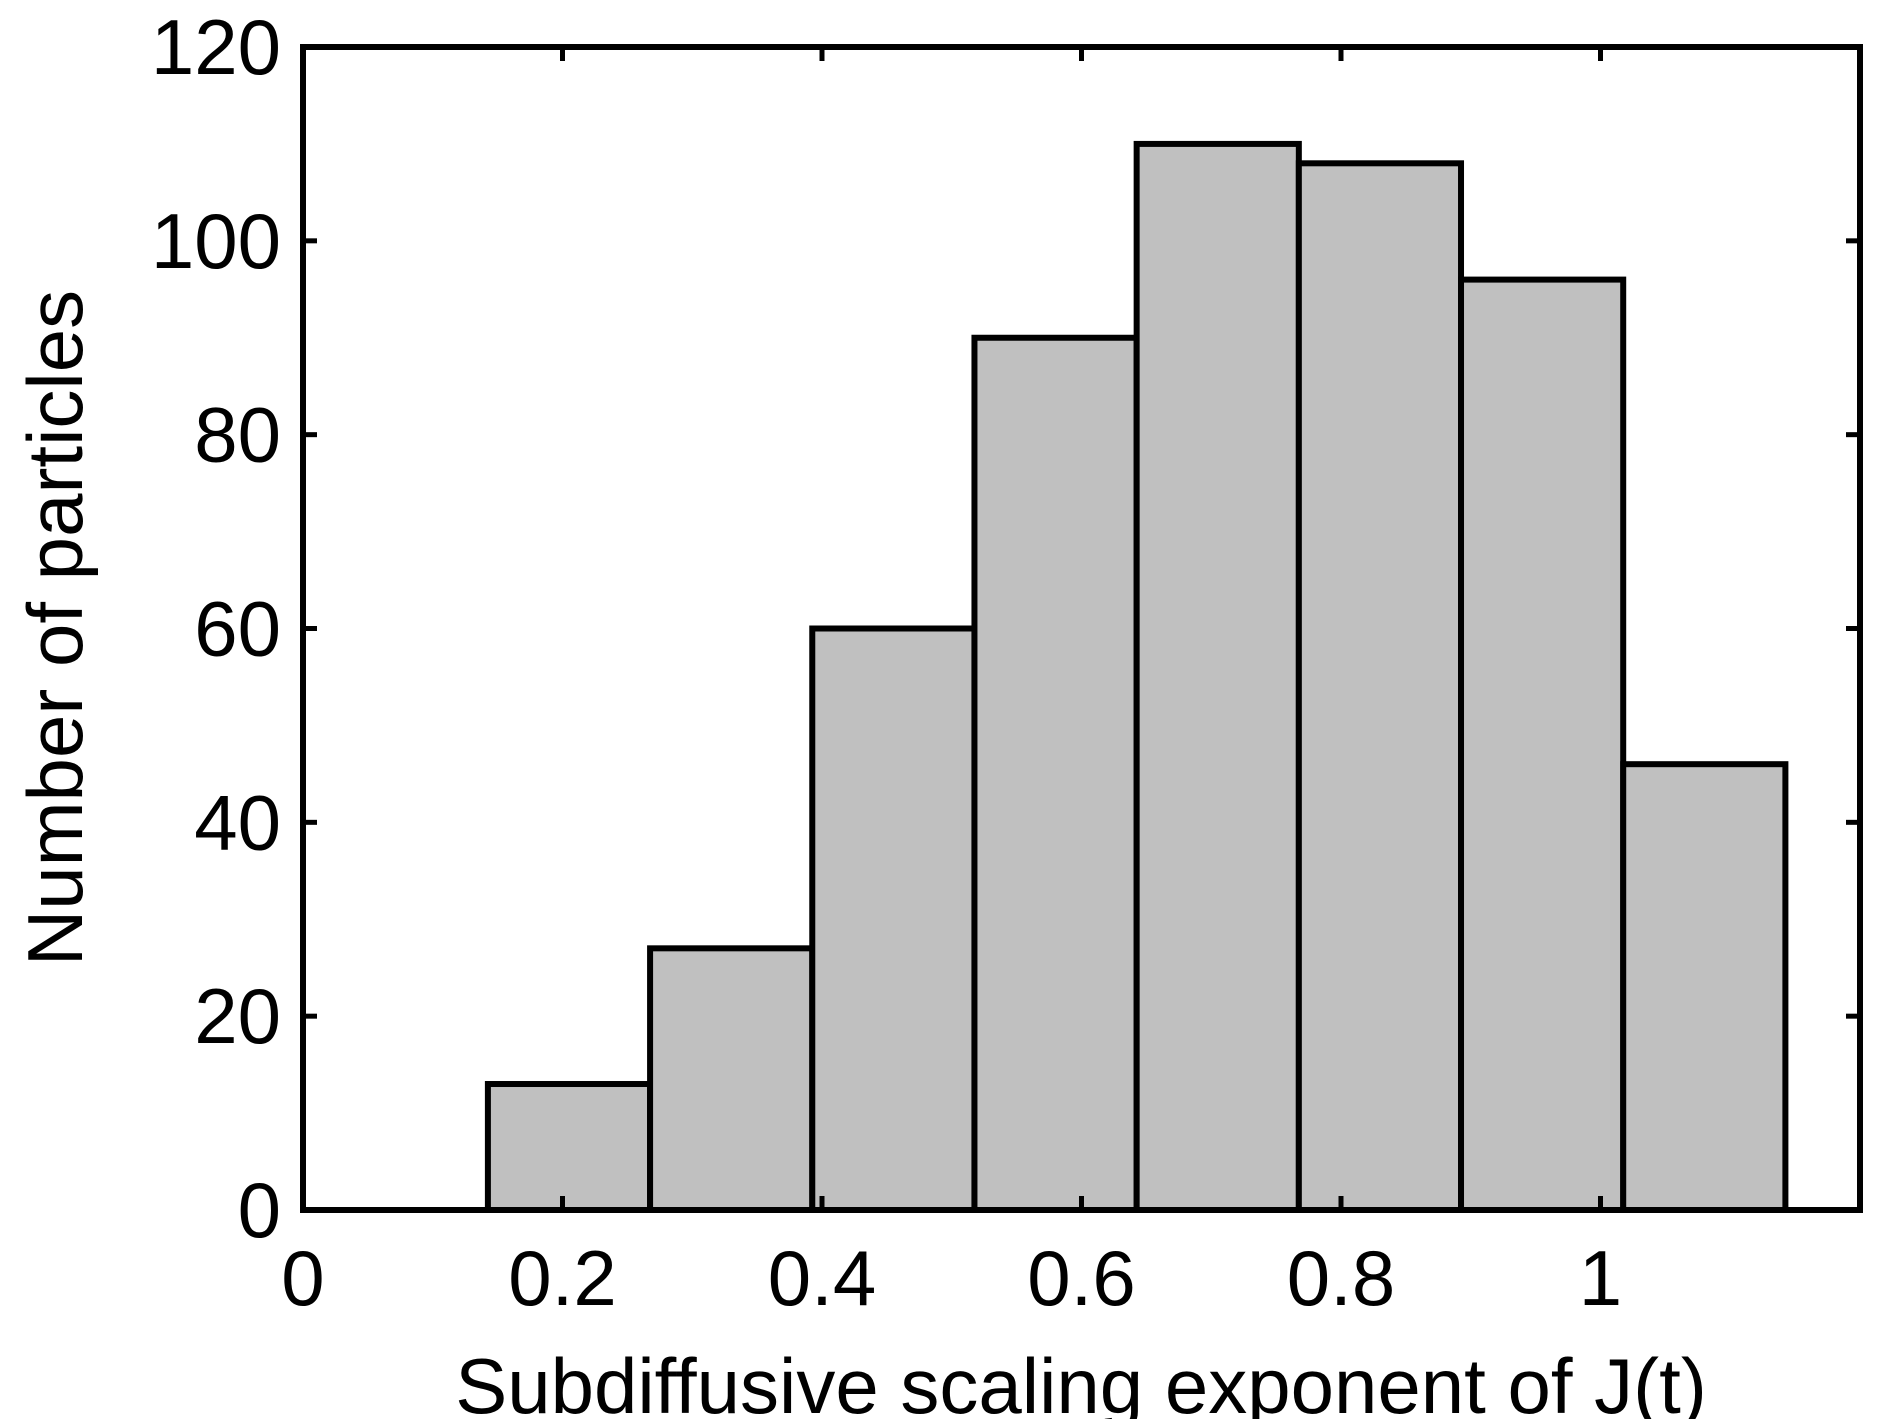 This screenshot has width=1895, height=1419. I want to click on y-tick-label: 80, so click(237, 435).